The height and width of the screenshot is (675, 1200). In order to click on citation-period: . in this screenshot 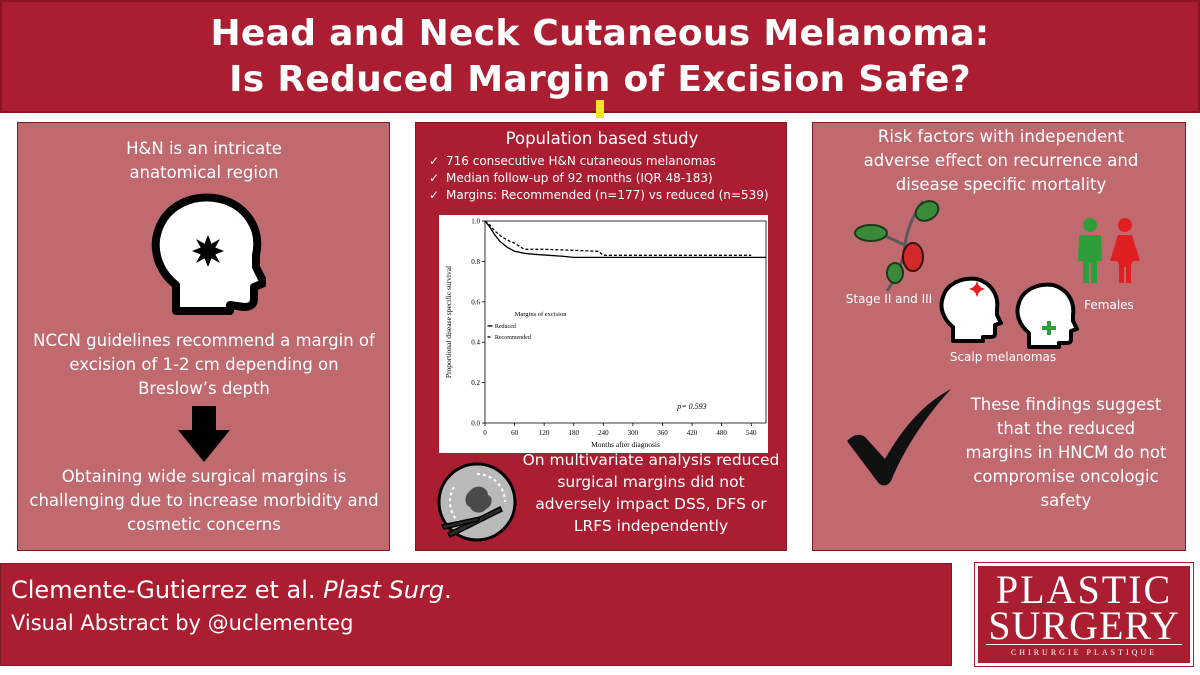, I will do `click(448, 590)`.